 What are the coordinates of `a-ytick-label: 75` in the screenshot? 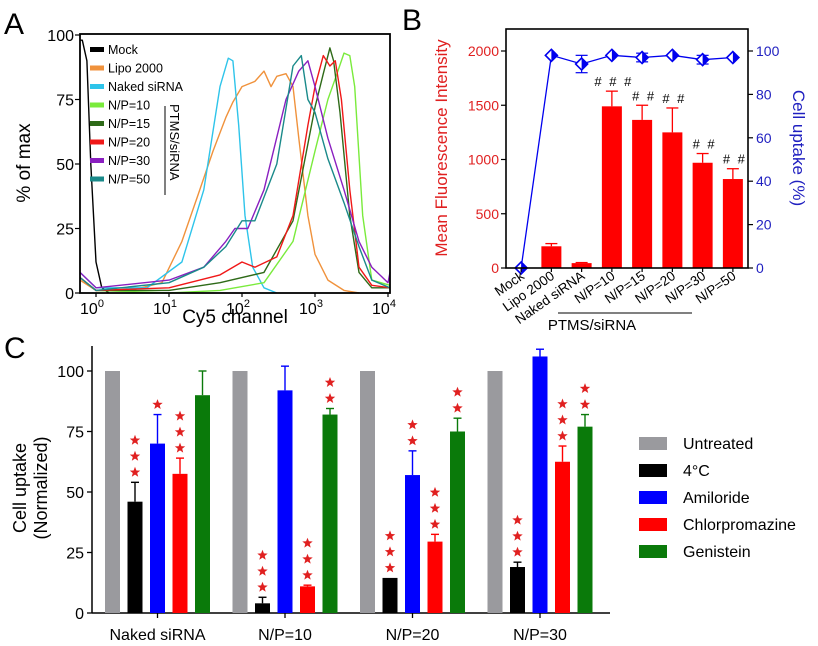 It's located at (65, 101).